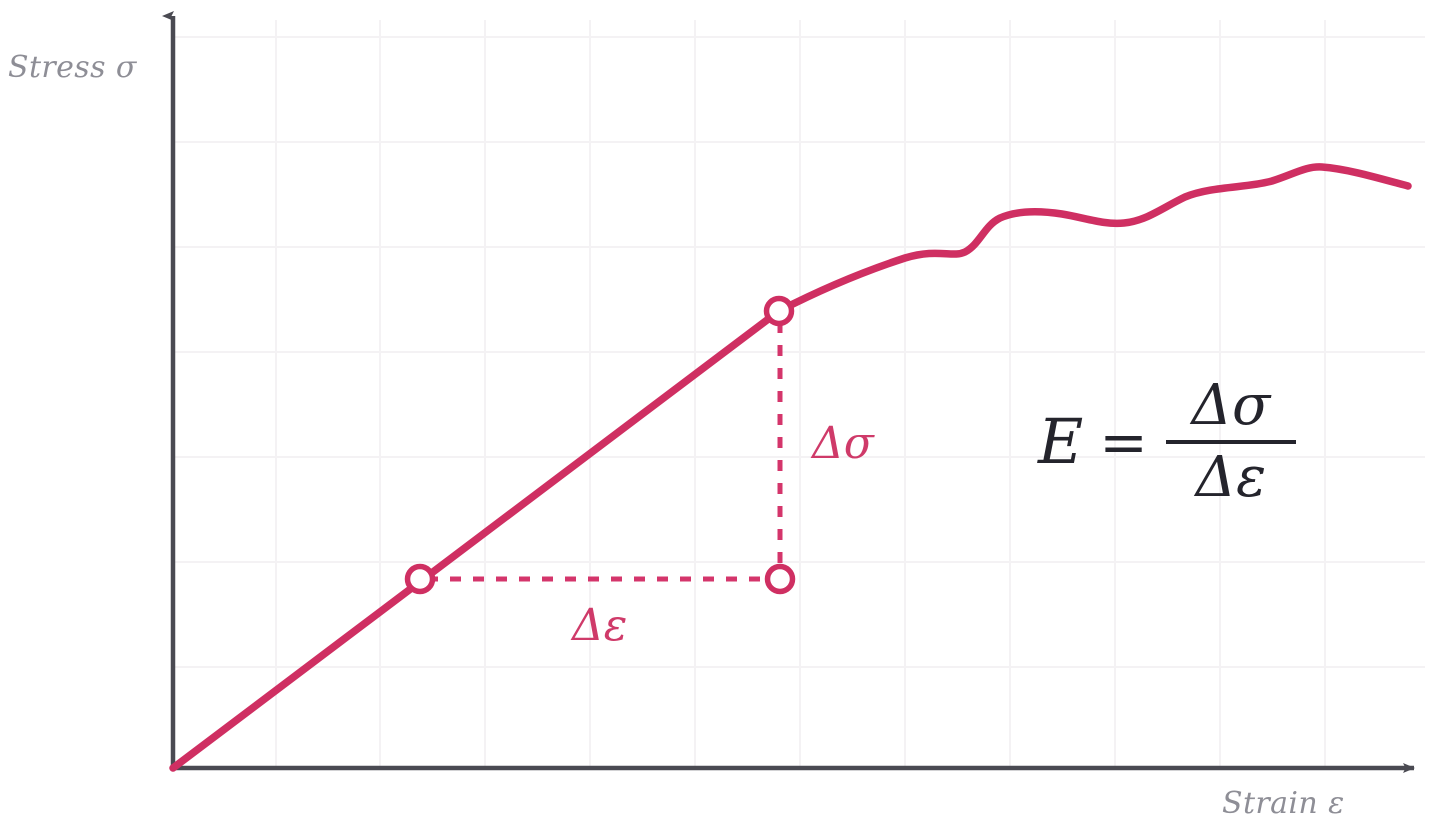  I want to click on elastic-point-upper-marker, so click(779, 311).